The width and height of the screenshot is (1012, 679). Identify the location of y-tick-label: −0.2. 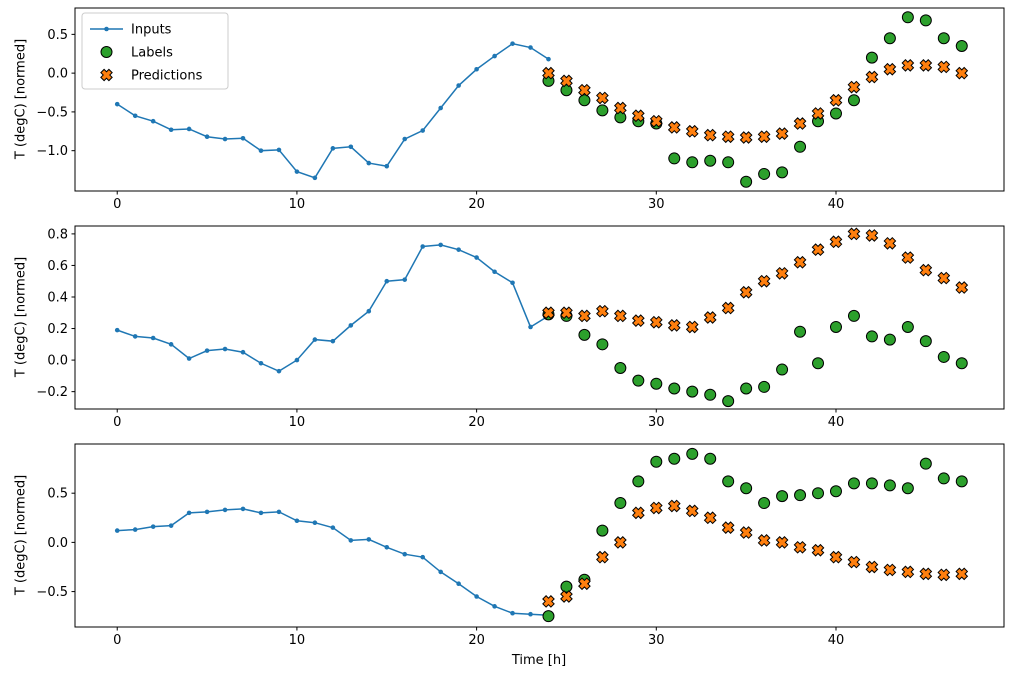
(52, 392).